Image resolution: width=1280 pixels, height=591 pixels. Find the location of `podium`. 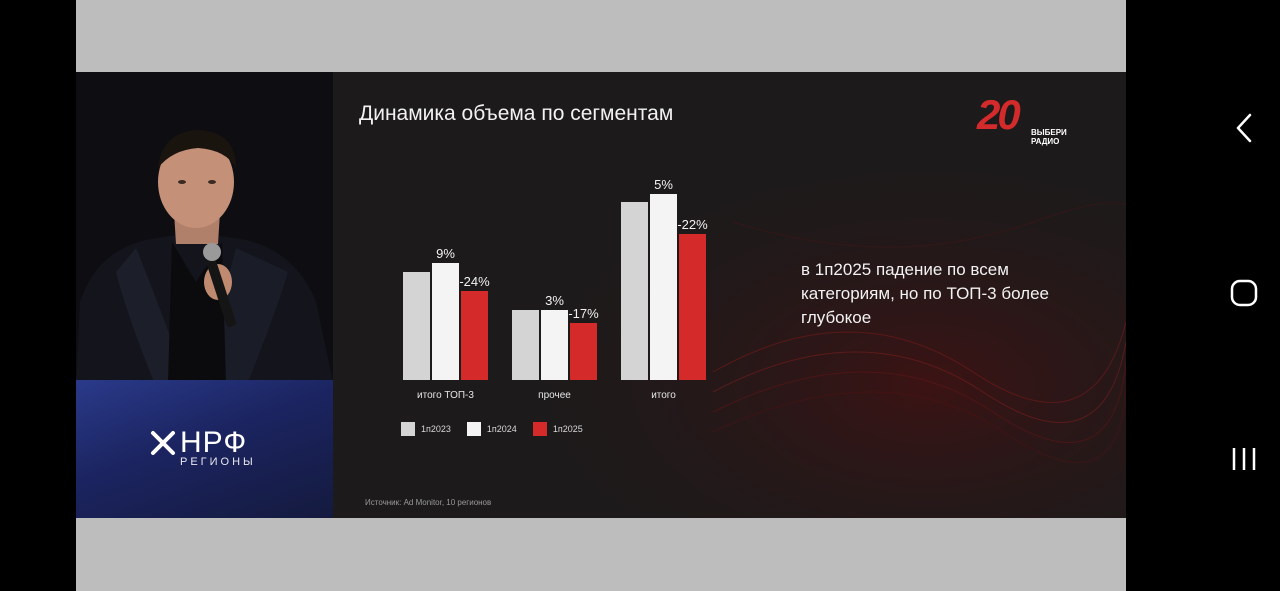

podium is located at coordinates (204, 449).